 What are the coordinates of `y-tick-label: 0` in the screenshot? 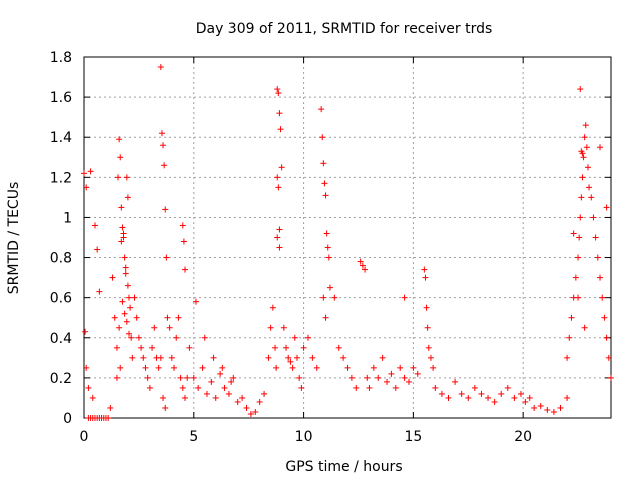 It's located at (67, 419).